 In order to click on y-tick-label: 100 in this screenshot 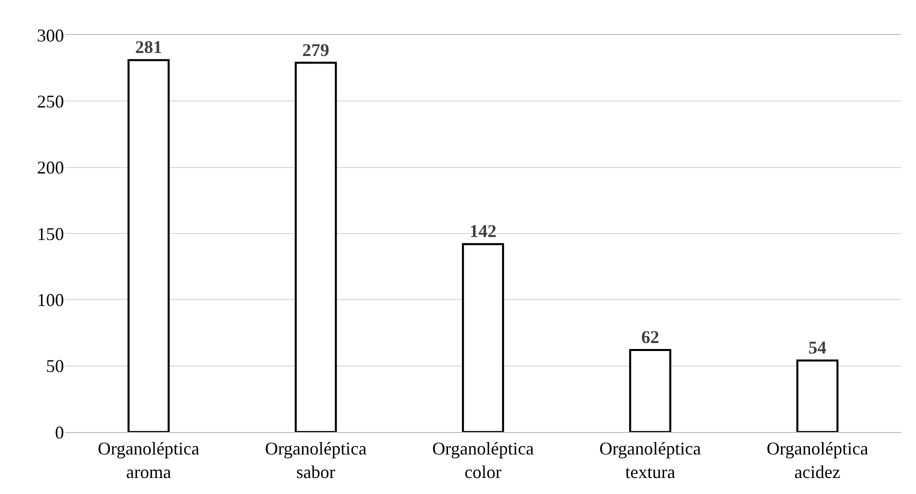, I will do `click(50, 300)`.